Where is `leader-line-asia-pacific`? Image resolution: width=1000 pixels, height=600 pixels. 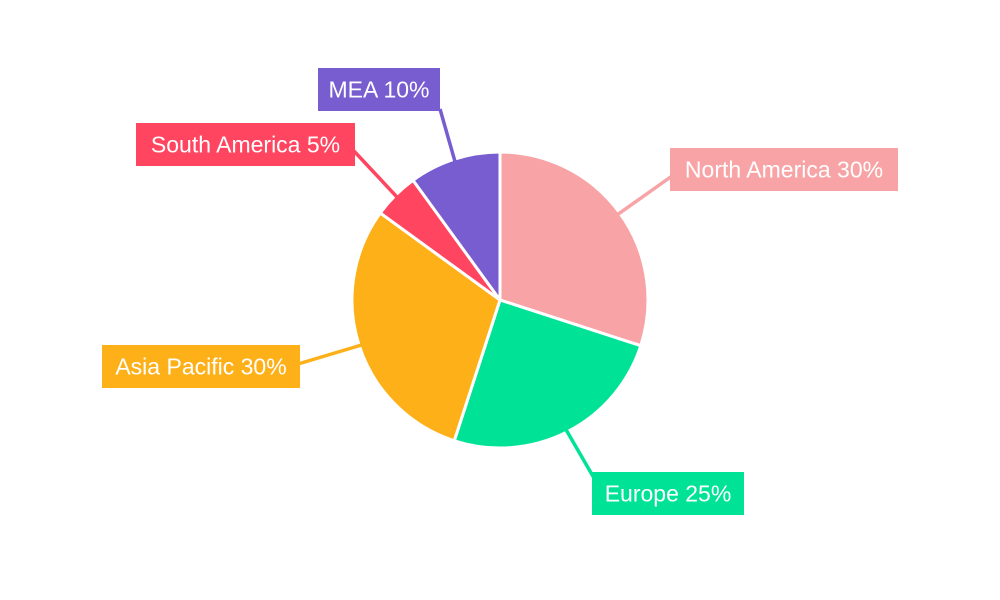 leader-line-asia-pacific is located at coordinates (329, 354).